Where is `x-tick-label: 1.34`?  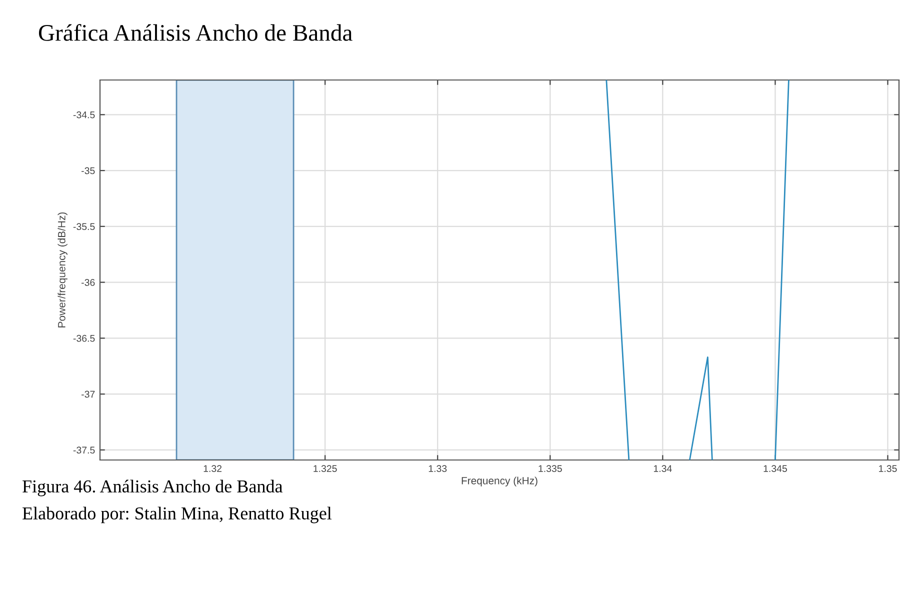 x-tick-label: 1.34 is located at coordinates (663, 468).